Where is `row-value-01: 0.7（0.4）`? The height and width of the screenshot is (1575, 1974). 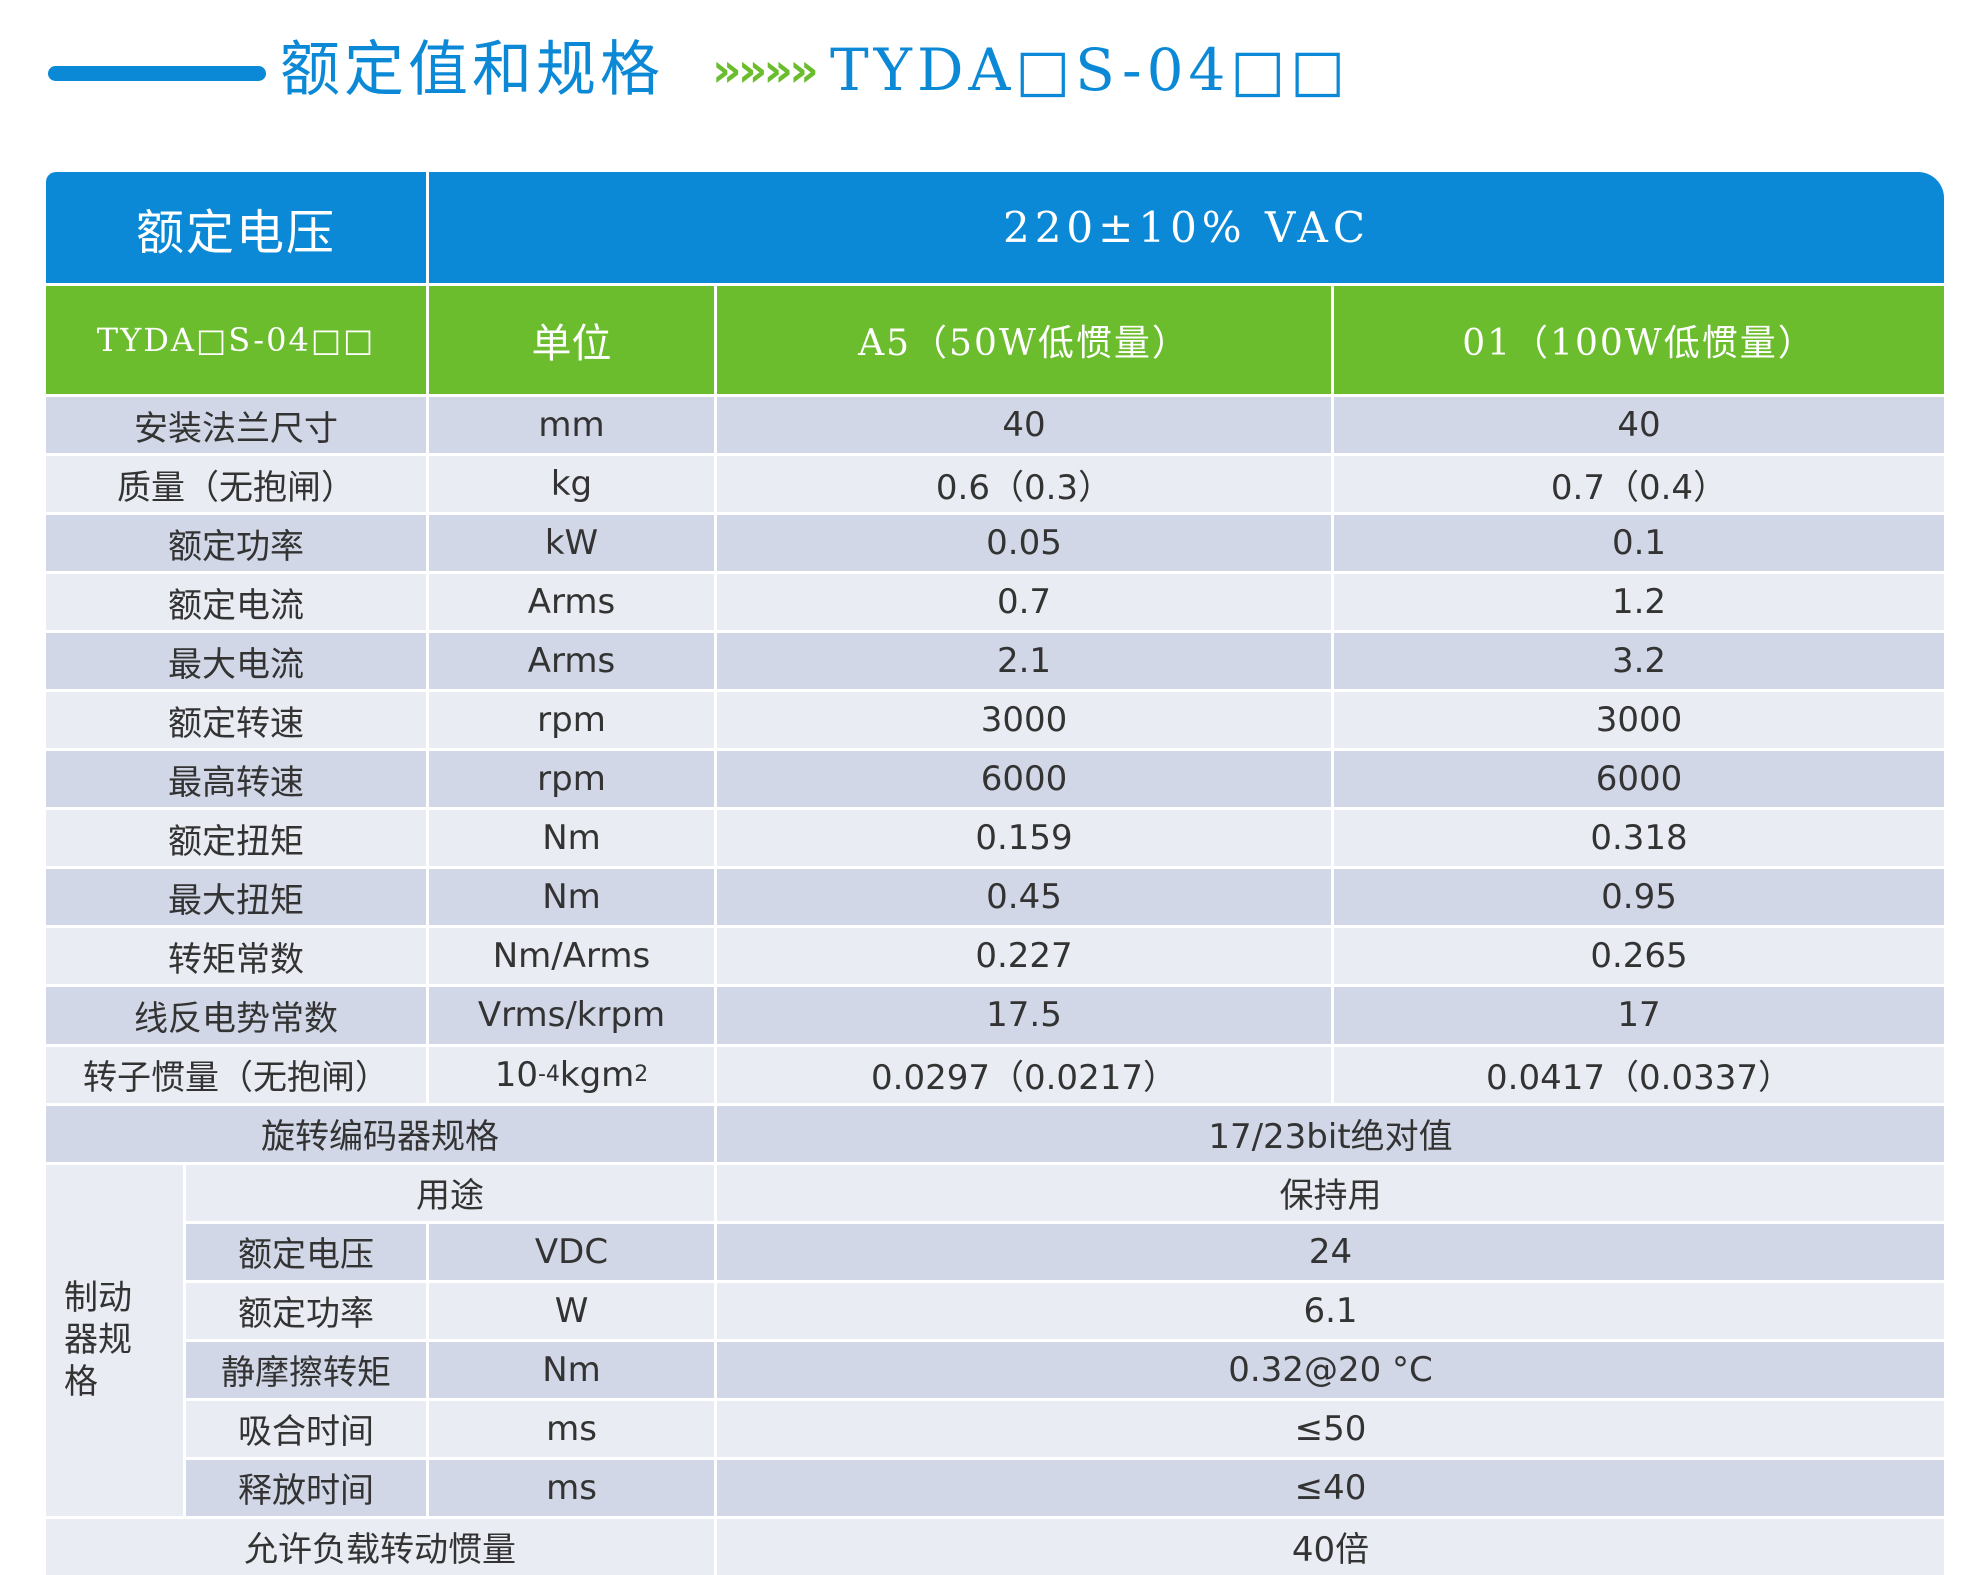 row-value-01: 0.7（0.4） is located at coordinates (1639, 484).